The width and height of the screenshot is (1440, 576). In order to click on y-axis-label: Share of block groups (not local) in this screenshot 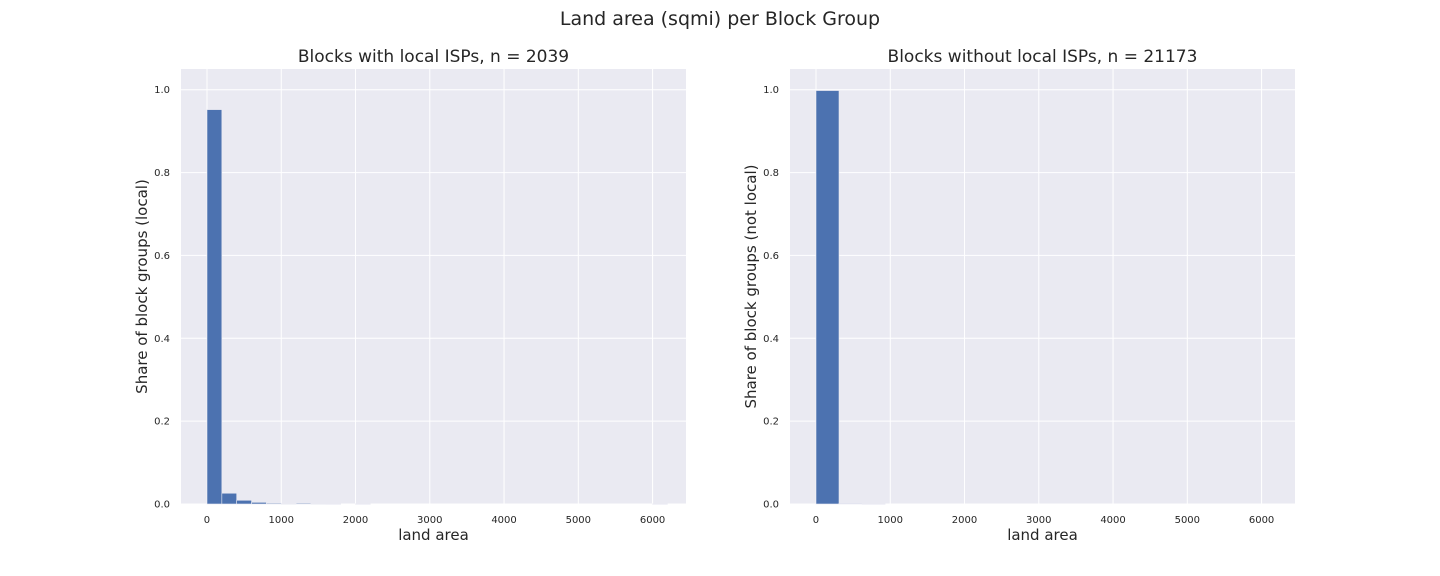, I will do `click(751, 287)`.